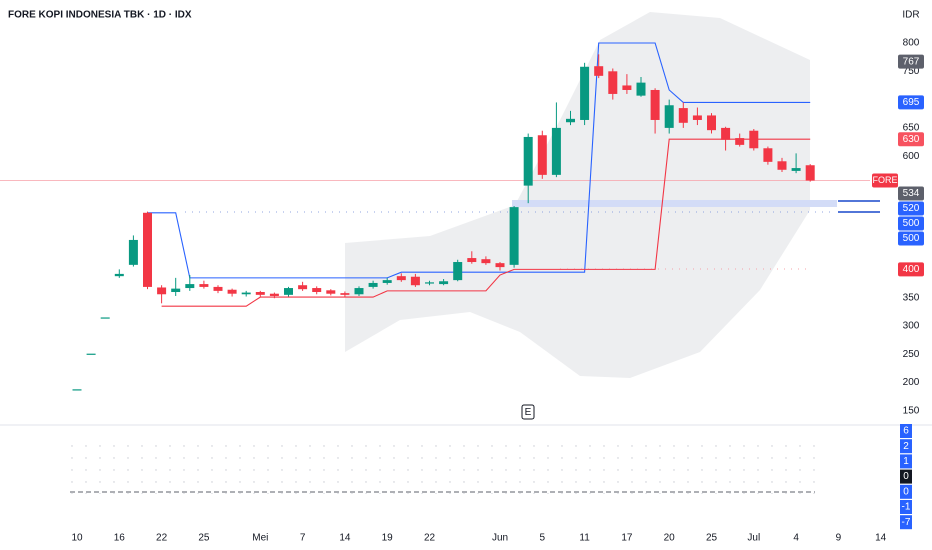 The image size is (932, 550). What do you see at coordinates (442, 466) in the screenshot?
I see `indicator-dots` at bounding box center [442, 466].